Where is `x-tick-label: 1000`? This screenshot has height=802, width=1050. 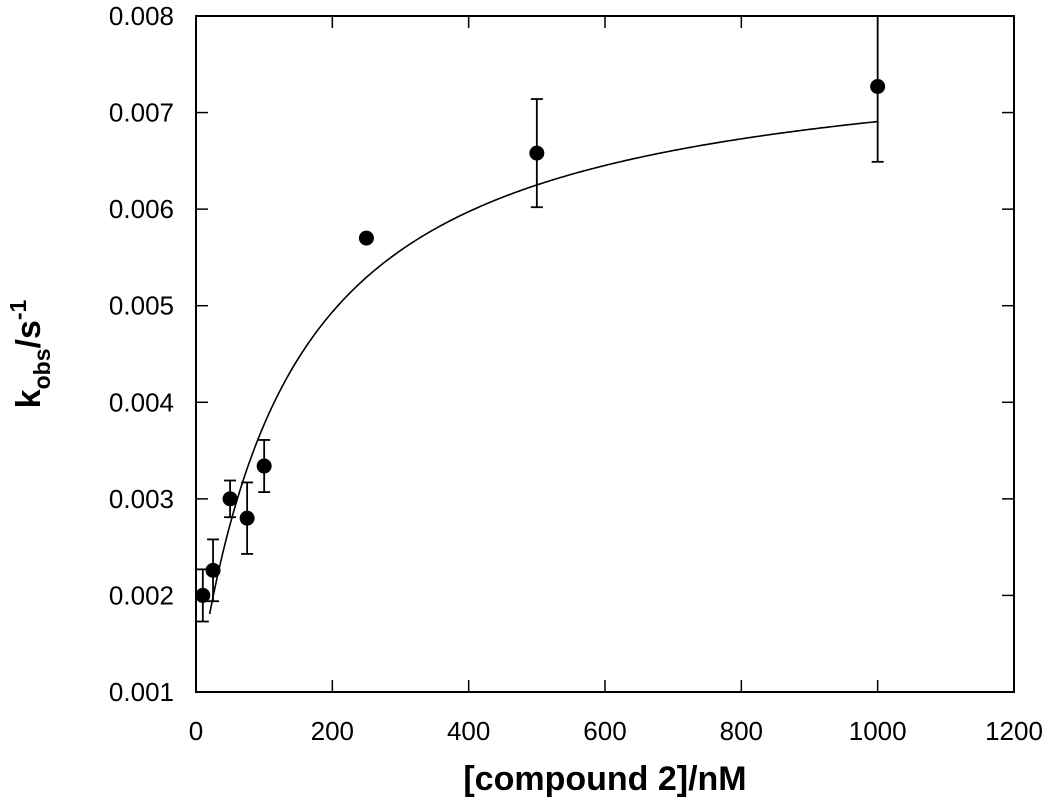
x-tick-label: 1000 is located at coordinates (878, 731).